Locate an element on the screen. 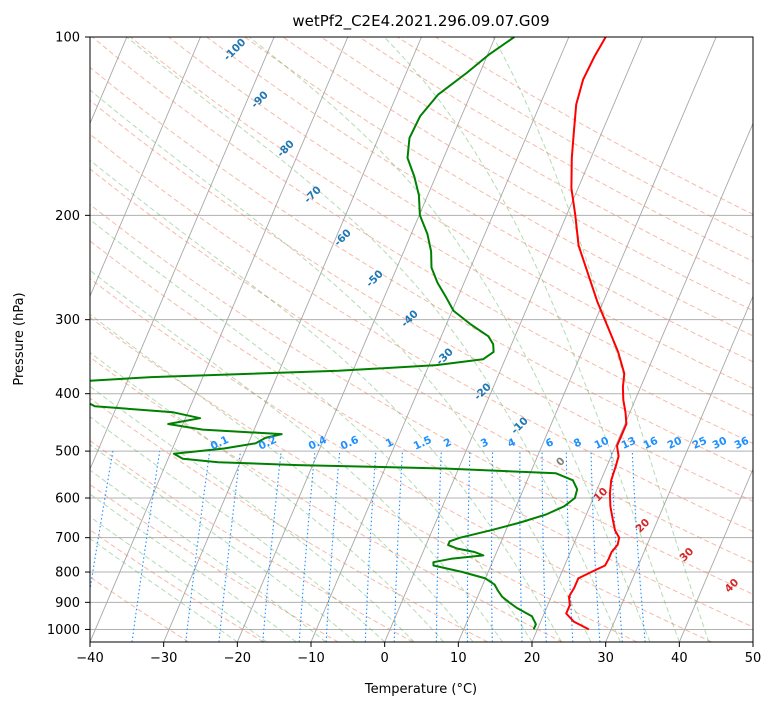 This screenshot has height=708, width=775. mixing-ratio-label: 1 is located at coordinates (390, 443).